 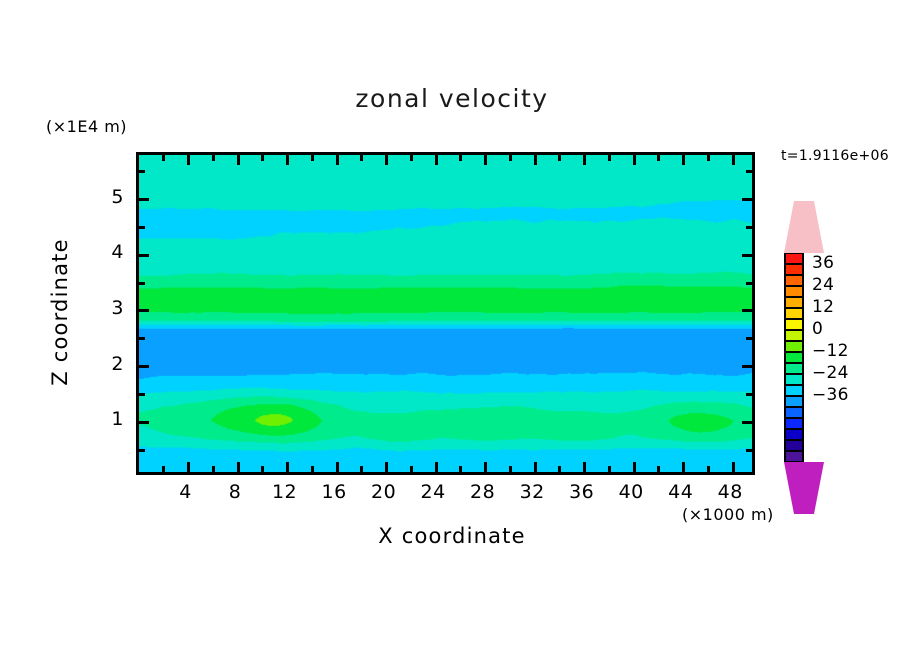 I want to click on x-tick-label: 16, so click(x=334, y=492).